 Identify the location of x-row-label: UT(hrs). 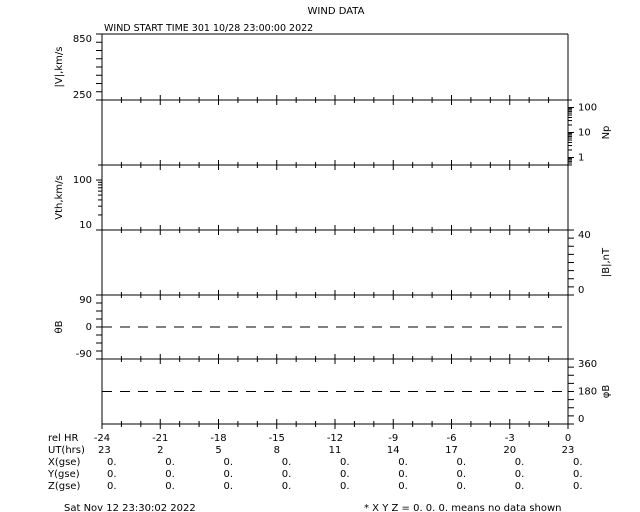
(66, 450).